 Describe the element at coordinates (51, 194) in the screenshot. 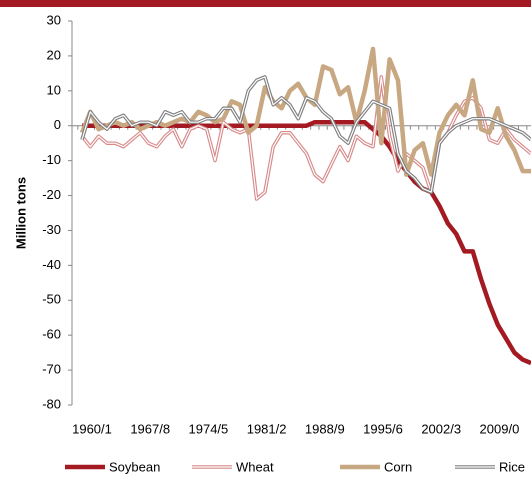

I see `y-tick-label: -20` at that location.